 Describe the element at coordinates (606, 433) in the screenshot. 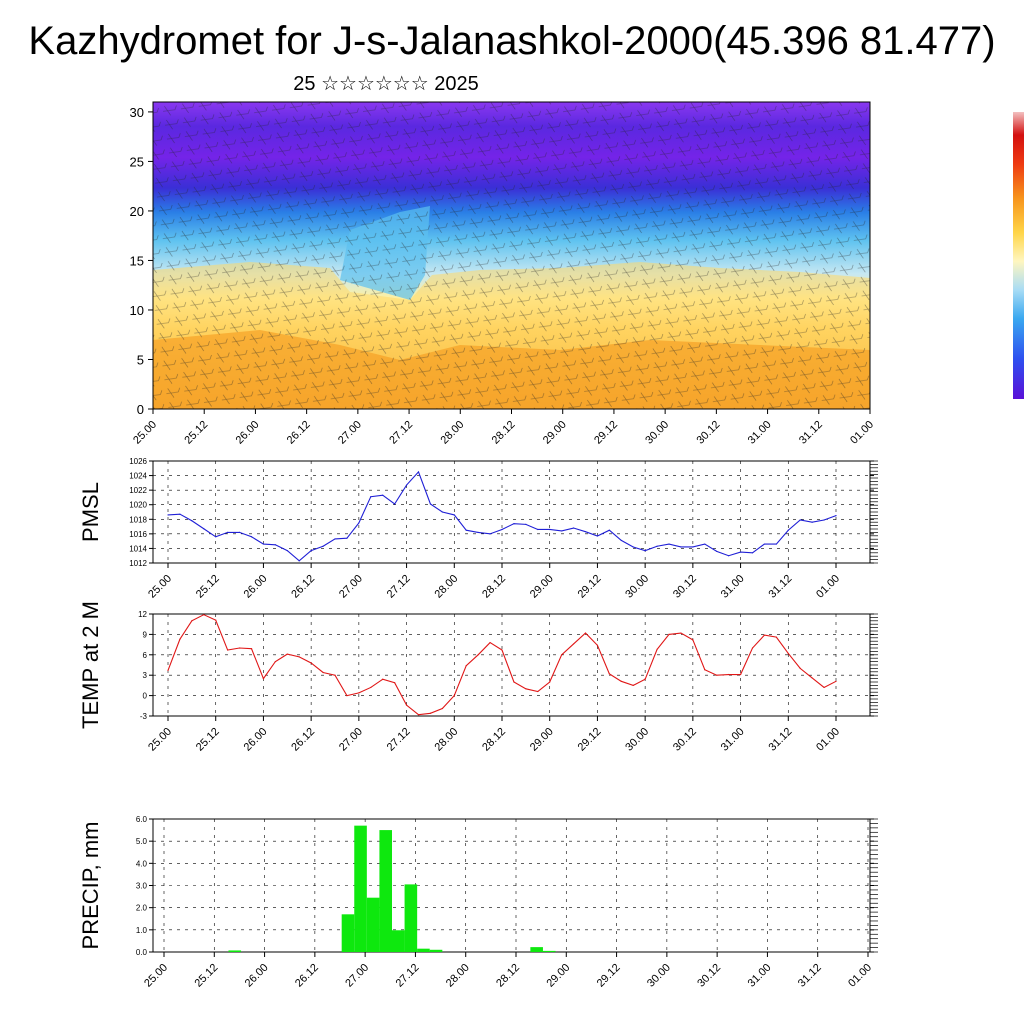

I see `x-tick-label: 29.12` at that location.